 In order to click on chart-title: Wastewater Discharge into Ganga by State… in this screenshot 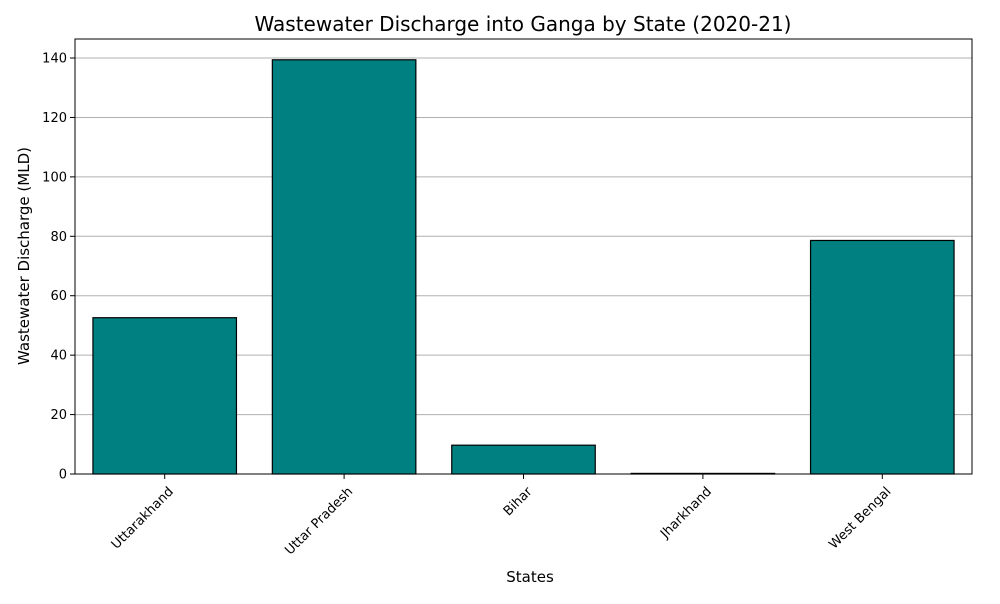, I will do `click(523, 24)`.